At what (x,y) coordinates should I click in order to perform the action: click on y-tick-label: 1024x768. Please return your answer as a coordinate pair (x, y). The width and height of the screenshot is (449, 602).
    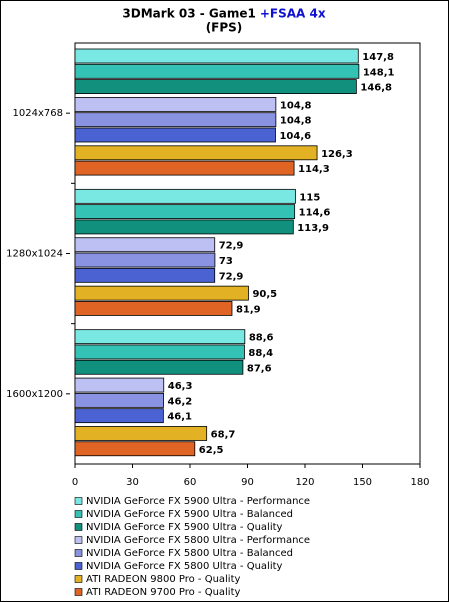
    Looking at the image, I should click on (38, 113).